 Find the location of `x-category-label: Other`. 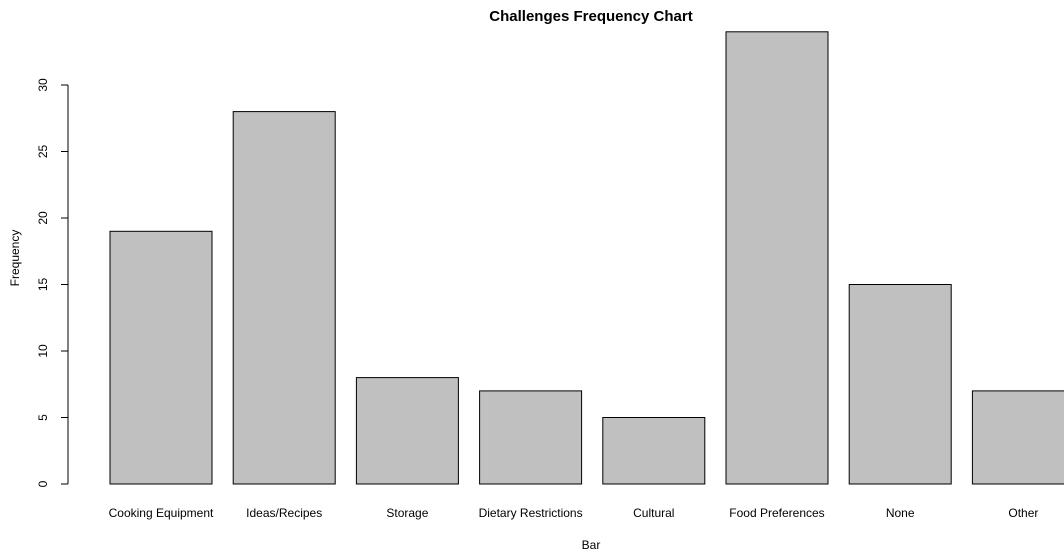

x-category-label: Other is located at coordinates (1023, 513).